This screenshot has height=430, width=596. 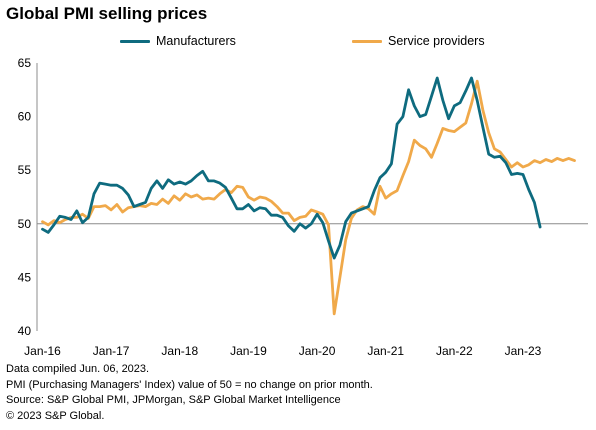 I want to click on y-tick-label: 40, so click(x=25, y=331).